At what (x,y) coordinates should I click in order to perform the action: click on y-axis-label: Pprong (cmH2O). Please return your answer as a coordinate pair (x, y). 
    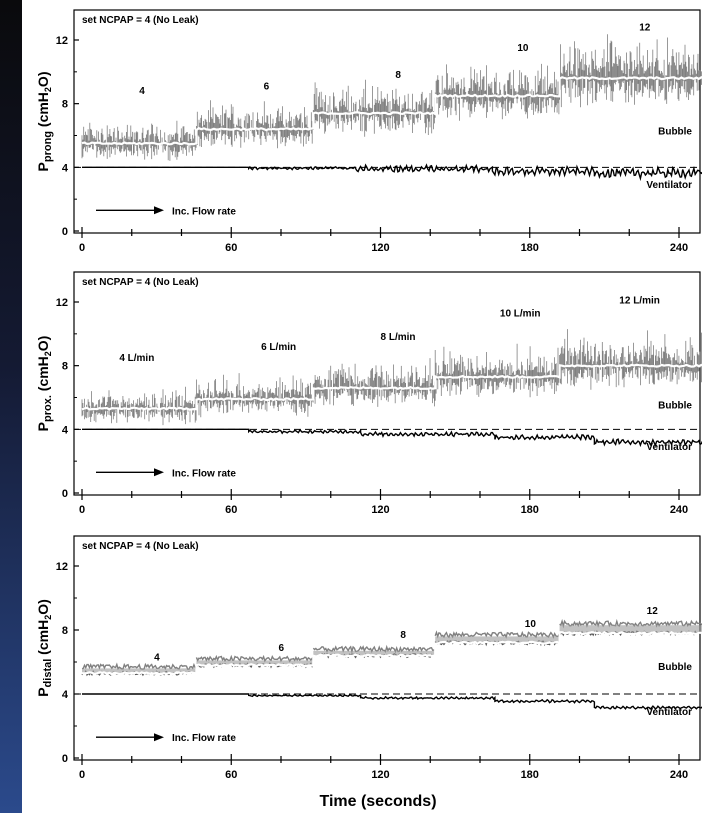
    Looking at the image, I should click on (44, 122).